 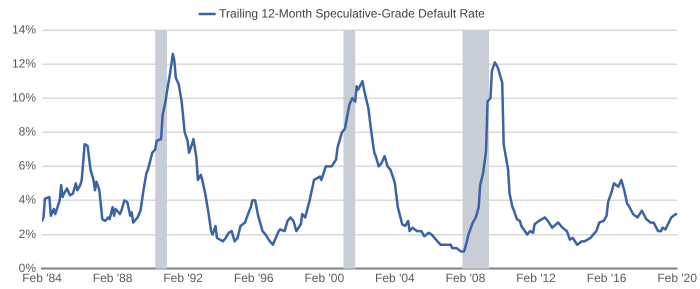 What do you see at coordinates (27, 199) in the screenshot?
I see `y-tick-label: 4%` at bounding box center [27, 199].